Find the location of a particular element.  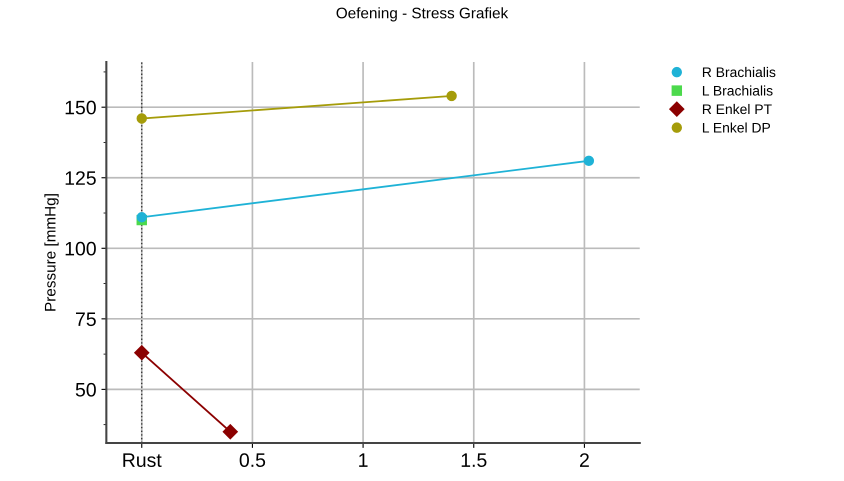

legend-label: R Enkel PT is located at coordinates (737, 109).